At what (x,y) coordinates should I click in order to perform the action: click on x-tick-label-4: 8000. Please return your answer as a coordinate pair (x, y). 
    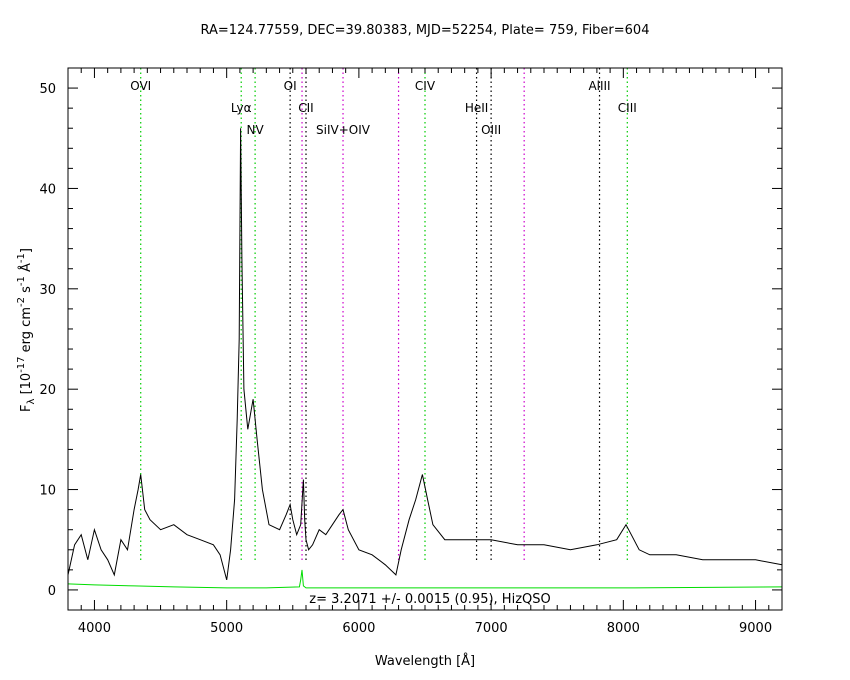
    Looking at the image, I should click on (623, 628).